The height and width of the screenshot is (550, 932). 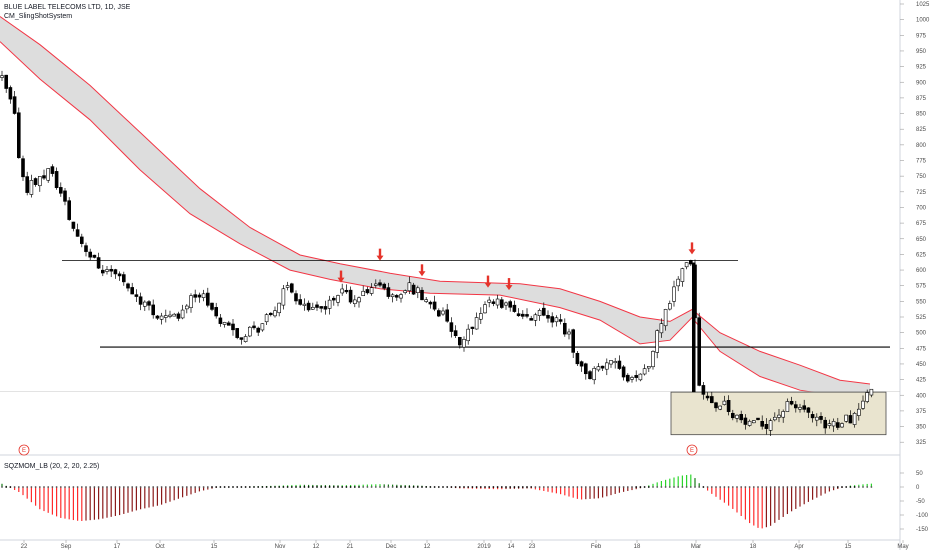 What do you see at coordinates (921, 412) in the screenshot?
I see `price-axis-label: 375` at bounding box center [921, 412].